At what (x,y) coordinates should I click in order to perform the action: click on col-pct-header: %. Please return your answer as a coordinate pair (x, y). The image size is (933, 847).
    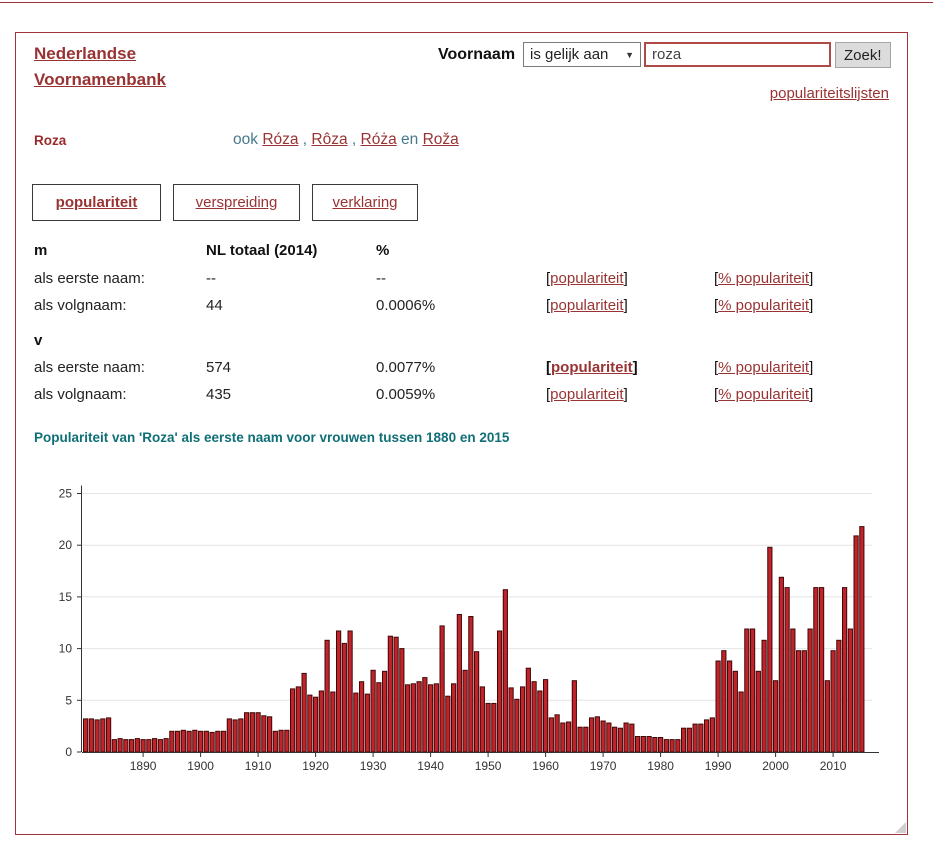
    Looking at the image, I should click on (383, 250).